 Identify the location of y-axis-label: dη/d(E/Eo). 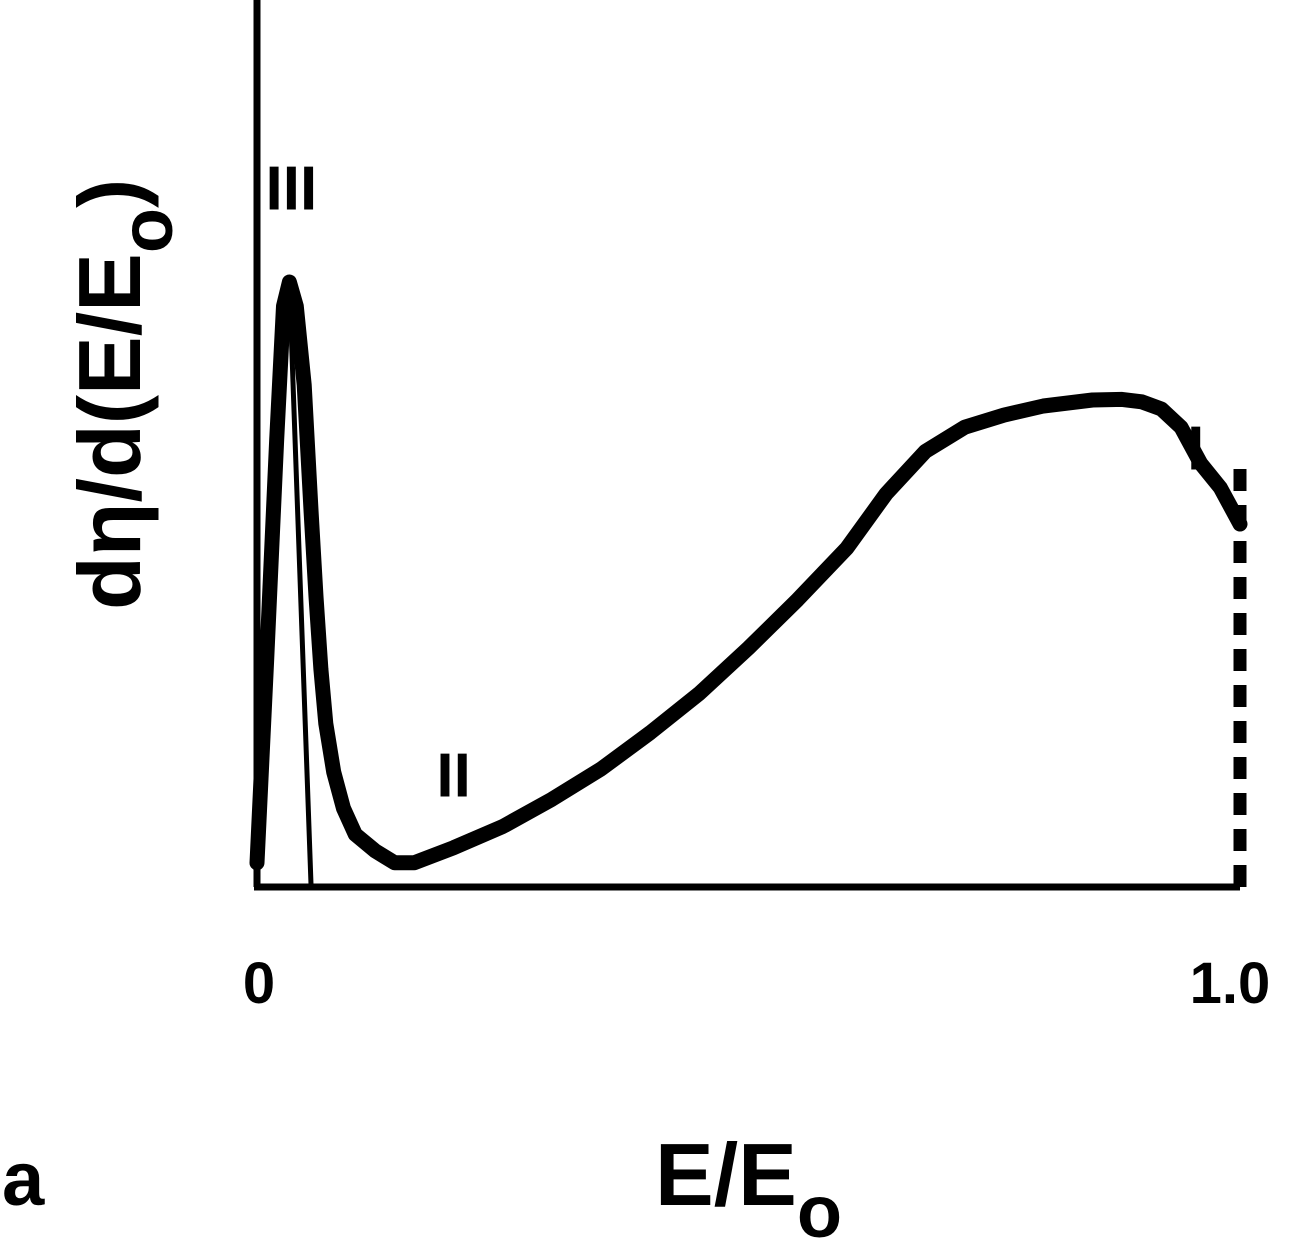
(124, 394).